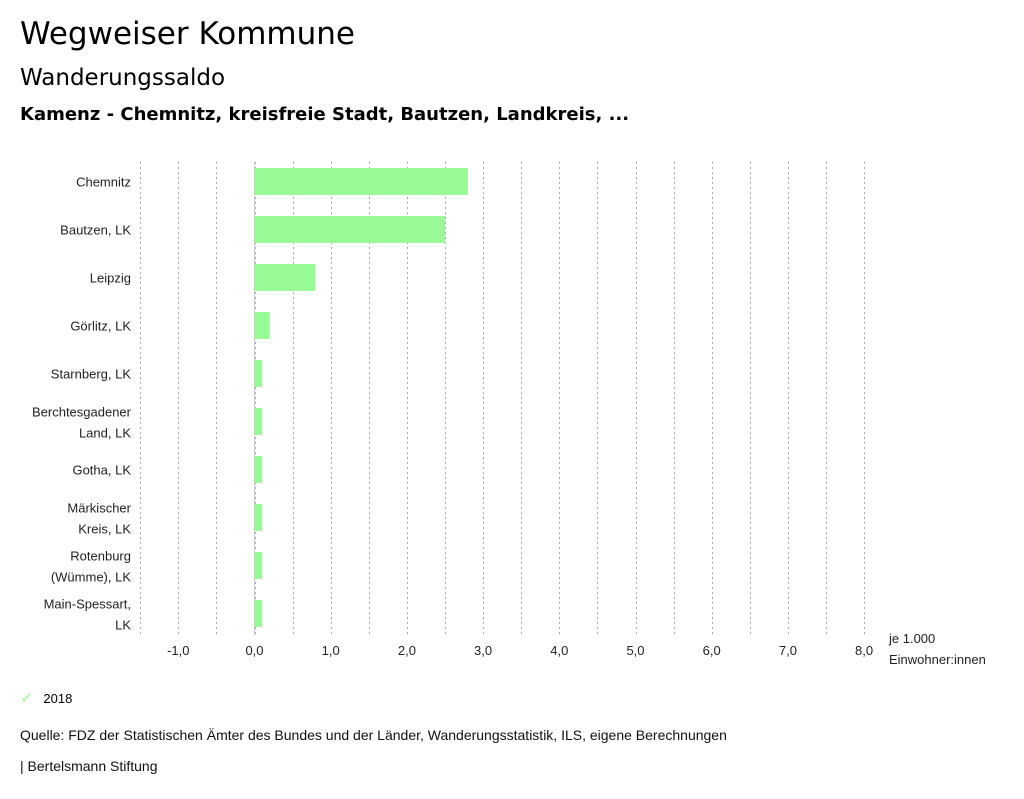  I want to click on x-tick-label: 0,0, so click(254, 650).